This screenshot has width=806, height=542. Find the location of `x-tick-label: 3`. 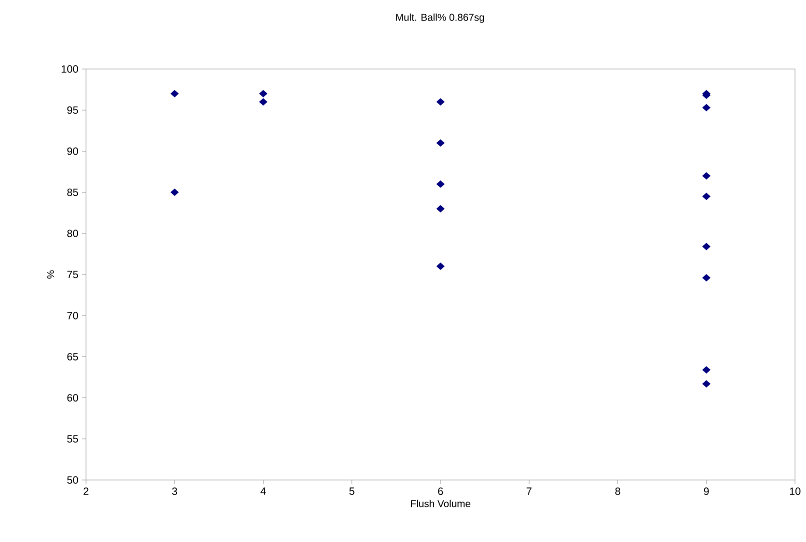

x-tick-label: 3 is located at coordinates (175, 491).